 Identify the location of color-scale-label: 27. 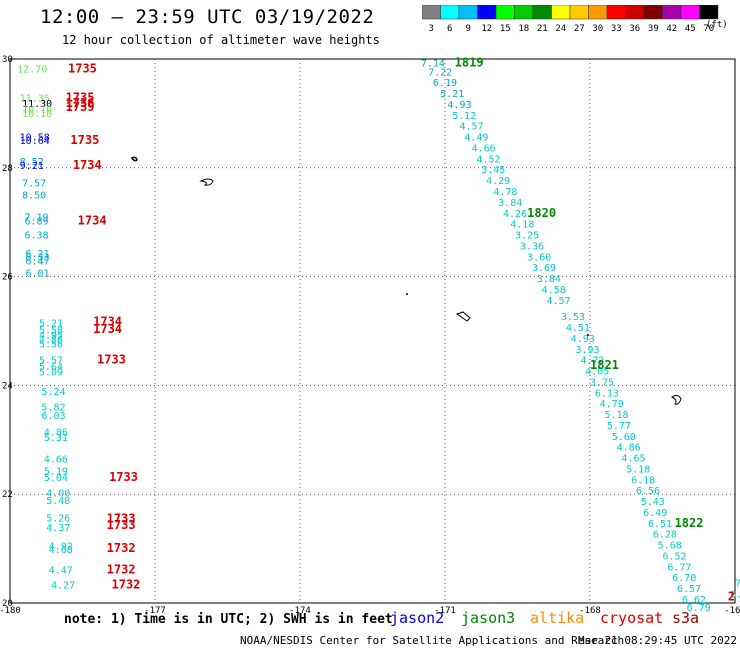
(579, 29).